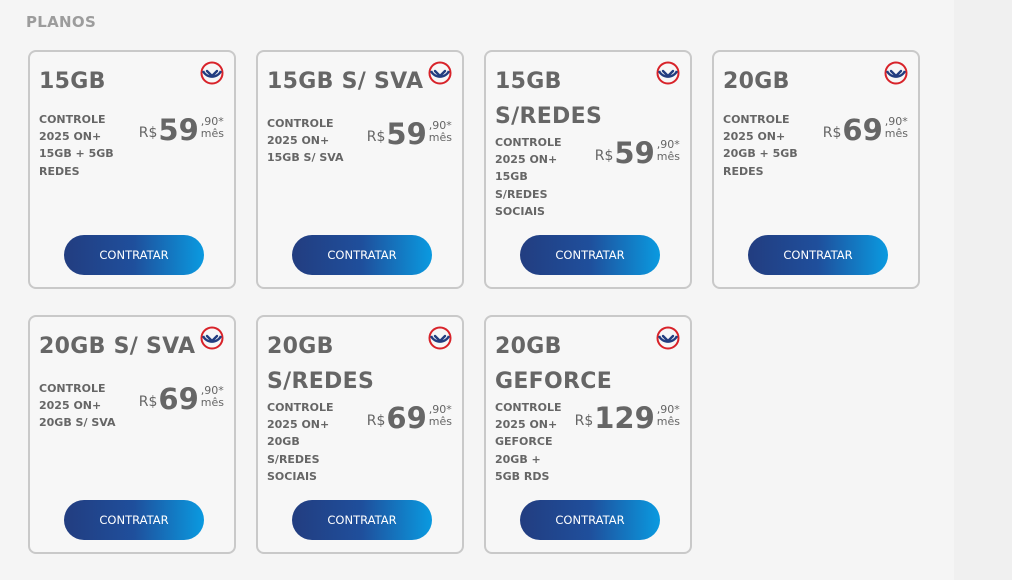 This screenshot has height=580, width=1012. What do you see at coordinates (760, 145) in the screenshot?
I see `plan-description: CONTROLE 2025 ON+ 20GB + 5GB REDES` at bounding box center [760, 145].